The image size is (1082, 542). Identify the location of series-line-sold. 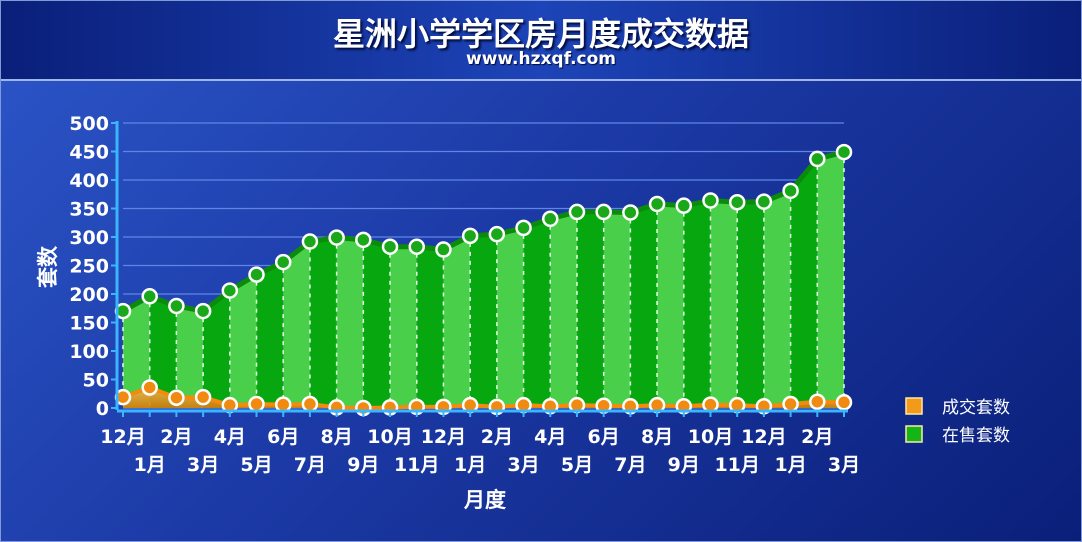
(483, 397).